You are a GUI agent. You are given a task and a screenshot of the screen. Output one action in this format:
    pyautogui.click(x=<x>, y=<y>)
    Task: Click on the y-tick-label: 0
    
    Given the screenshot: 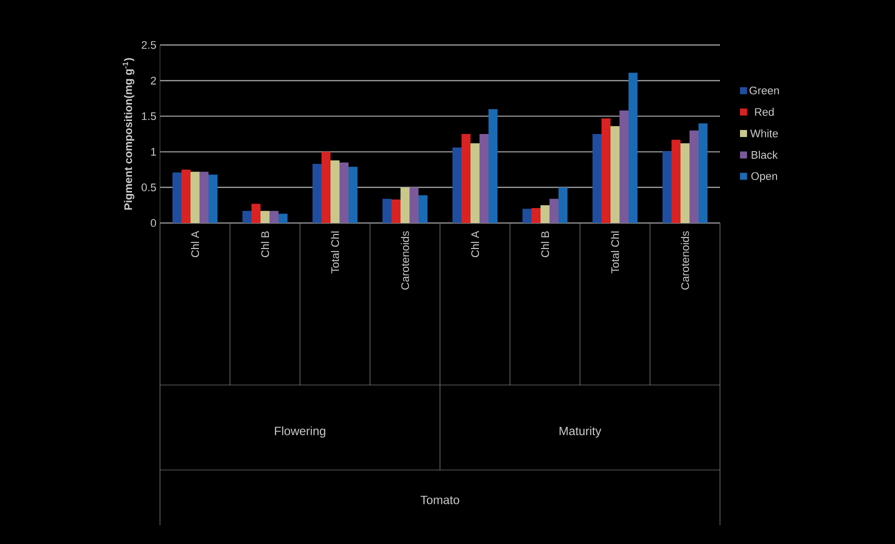 What is the action you would take?
    pyautogui.click(x=153, y=223)
    